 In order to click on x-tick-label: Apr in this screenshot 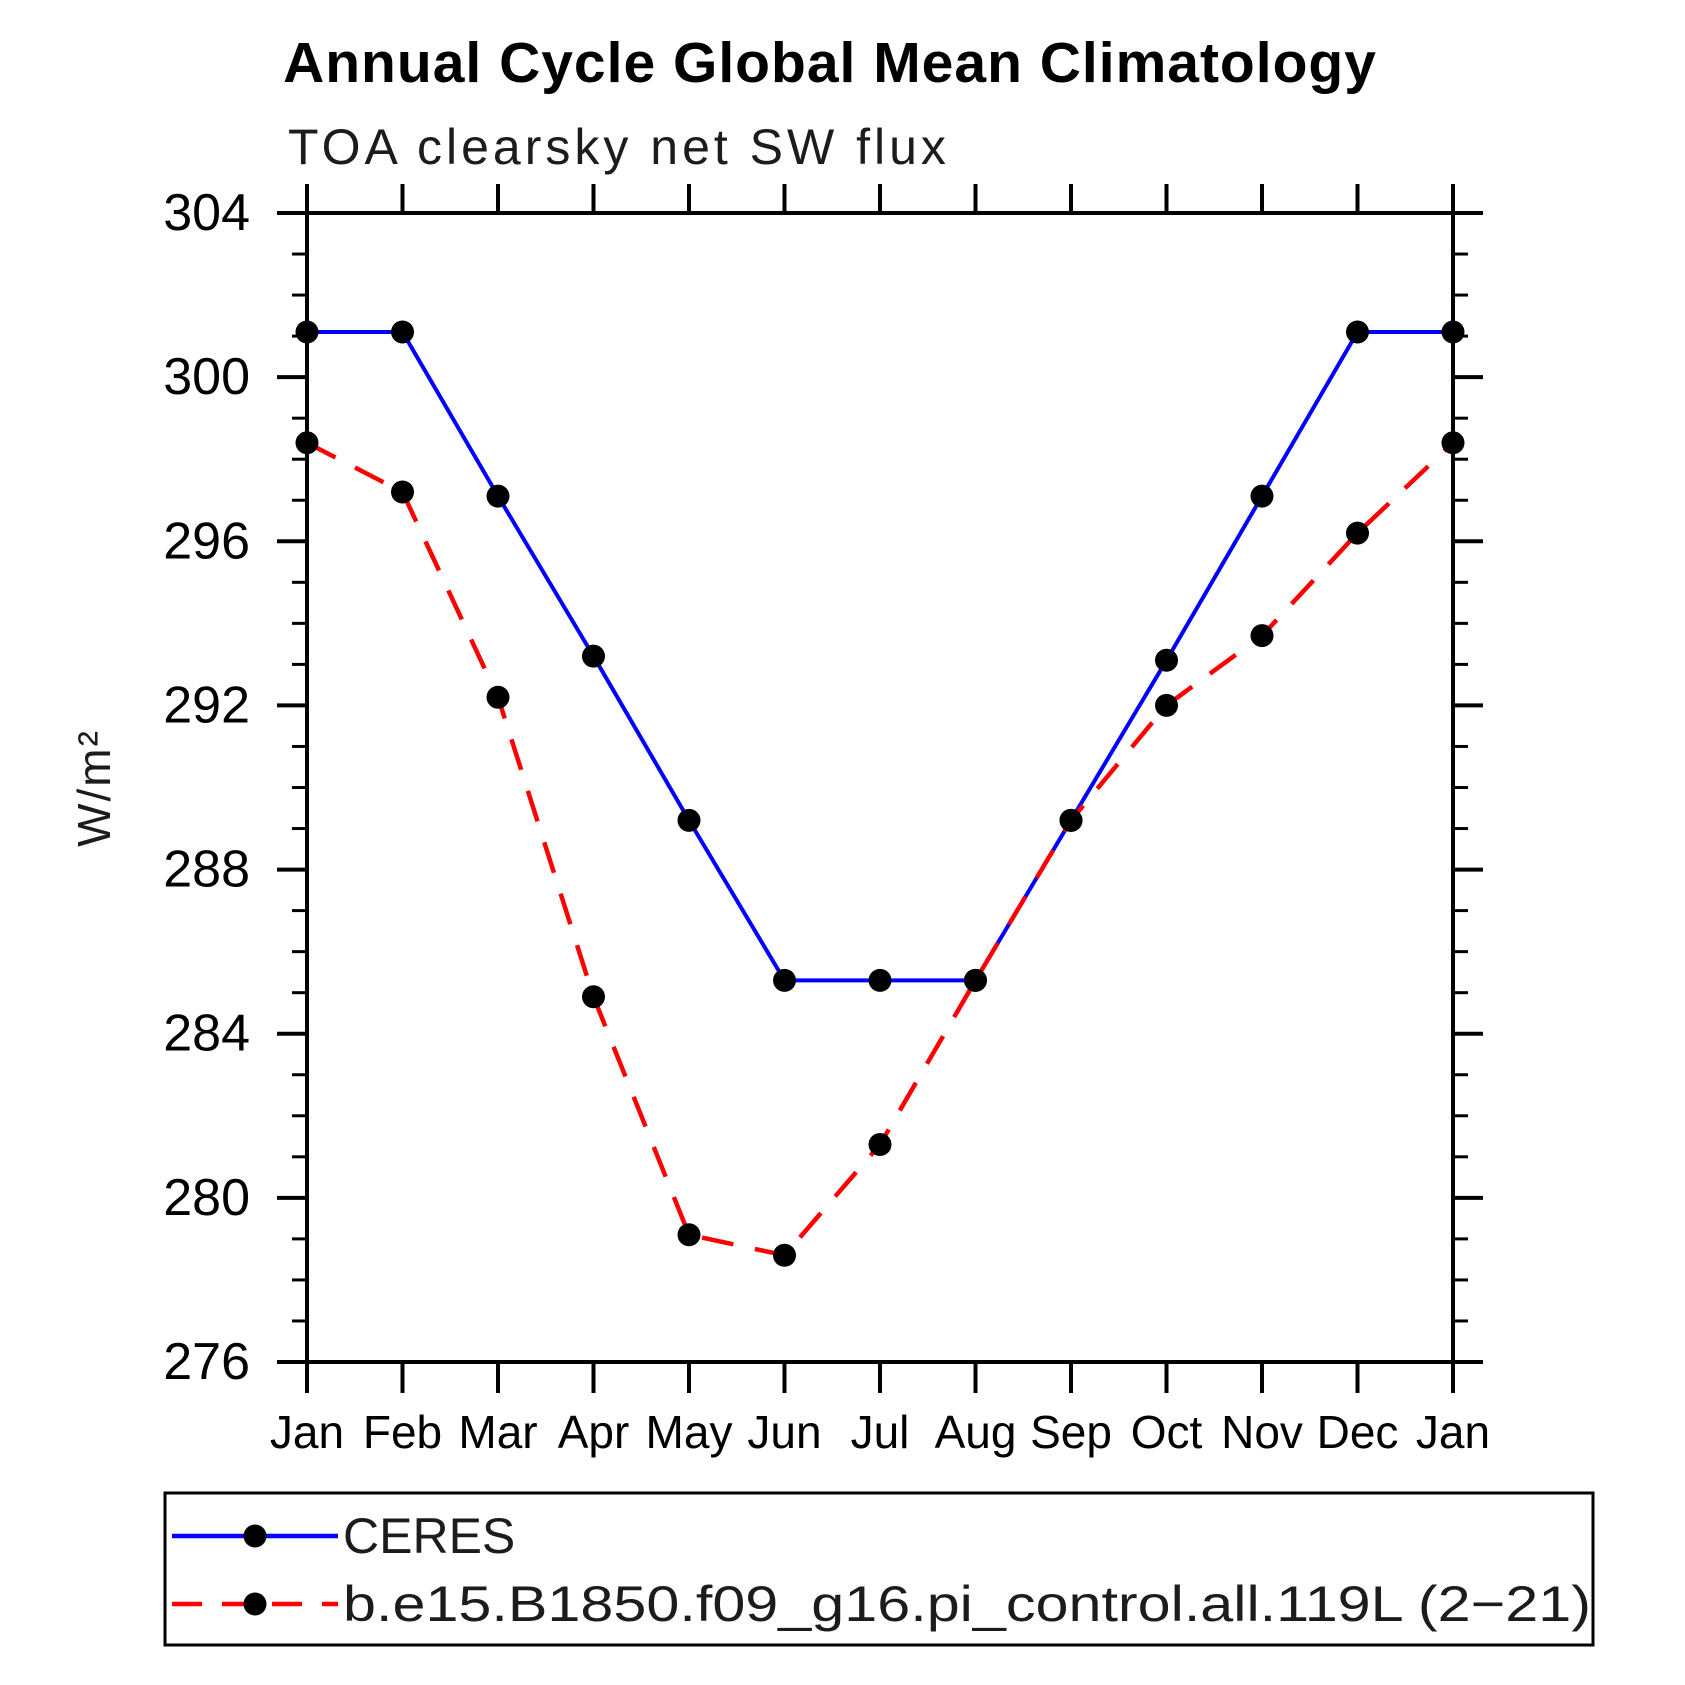, I will do `click(594, 1432)`.